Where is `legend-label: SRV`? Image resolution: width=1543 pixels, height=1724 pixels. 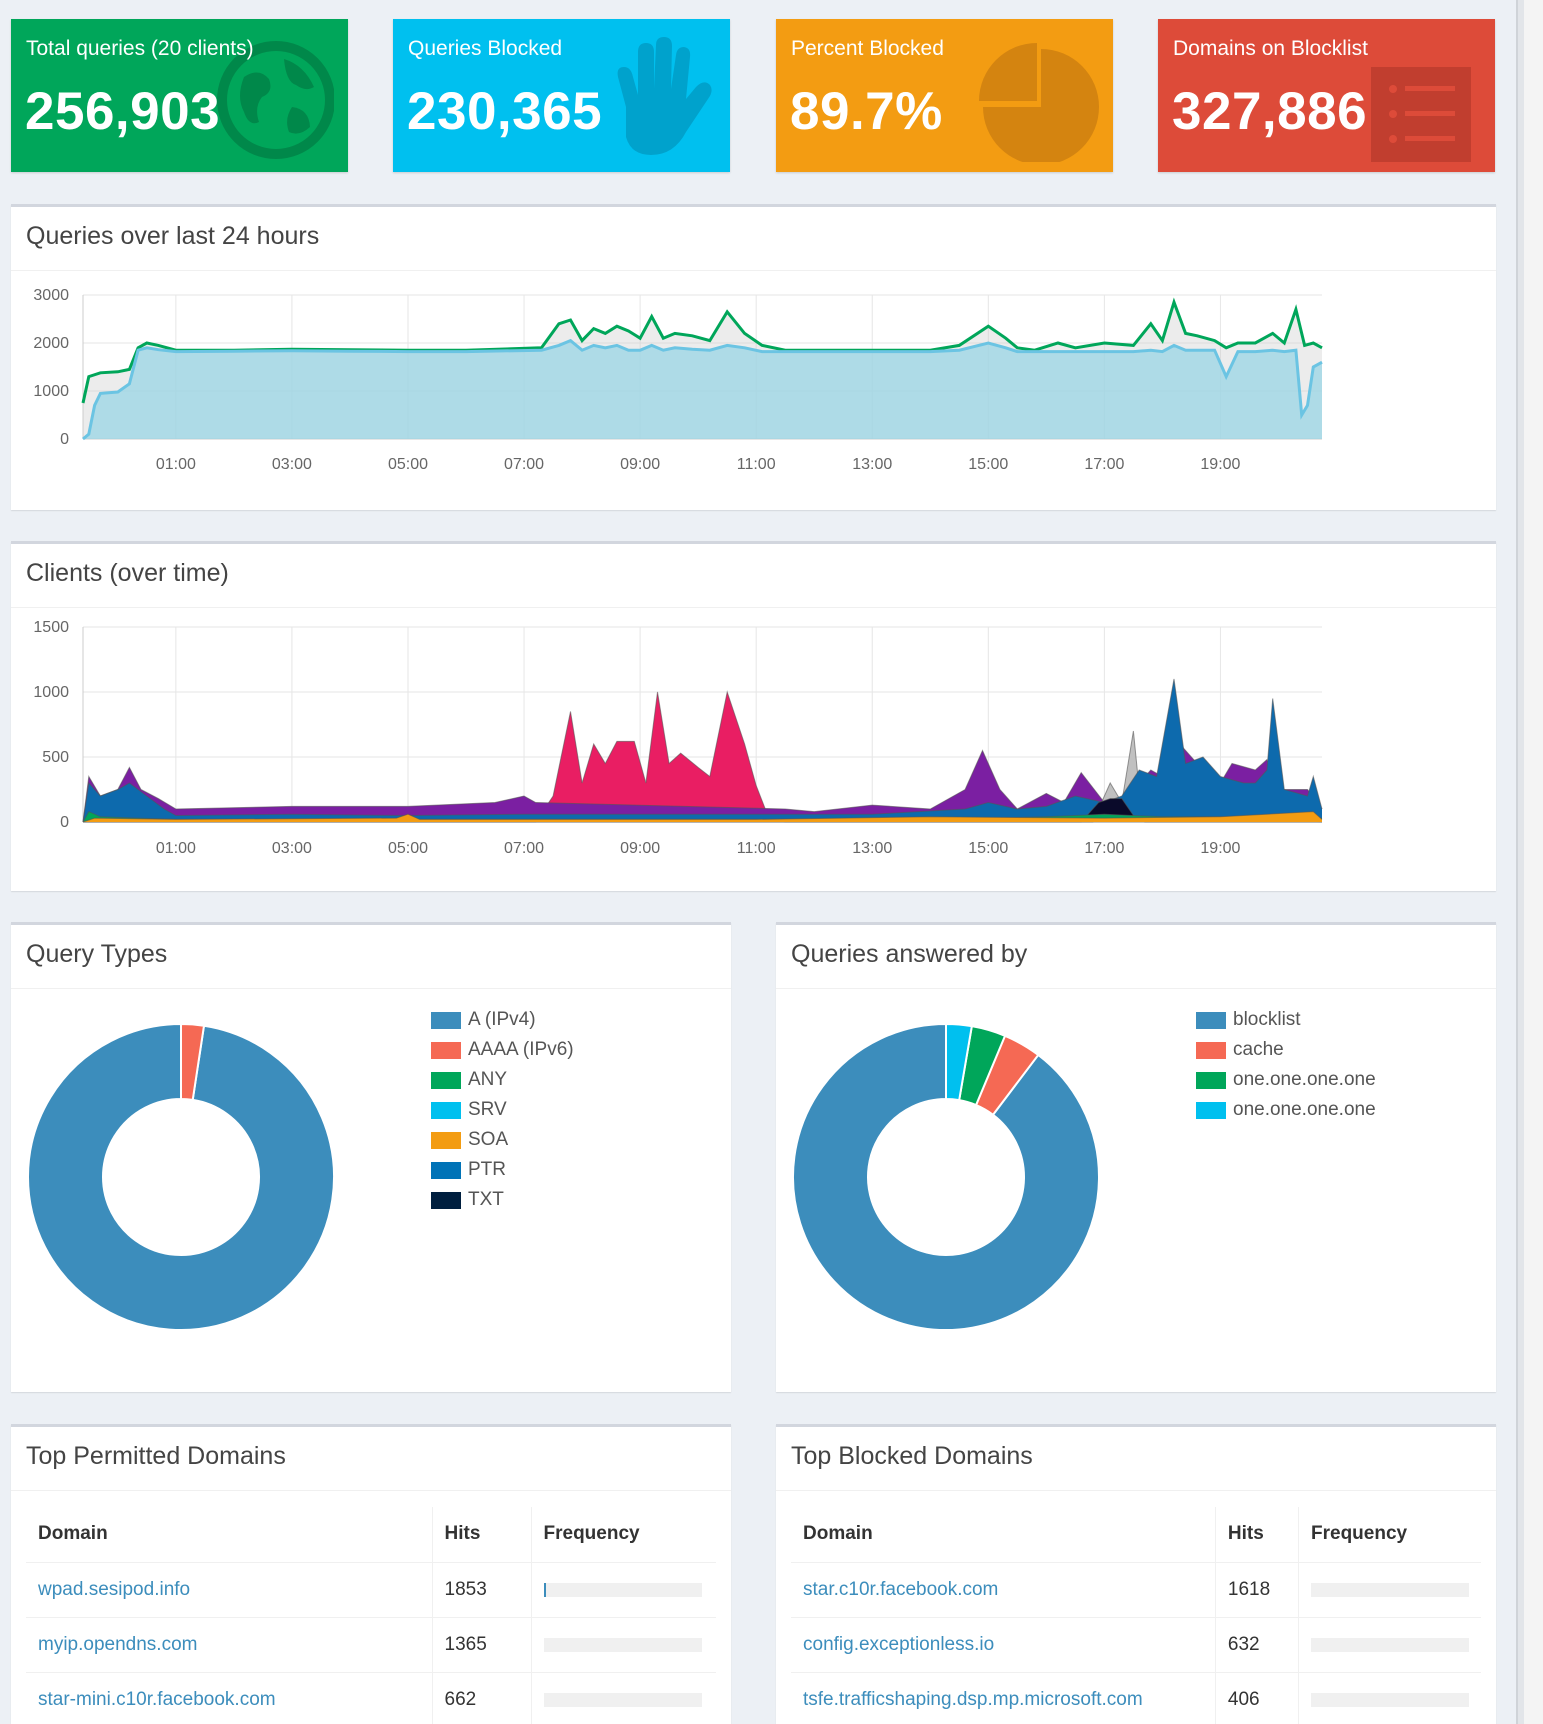 legend-label: SRV is located at coordinates (487, 1109).